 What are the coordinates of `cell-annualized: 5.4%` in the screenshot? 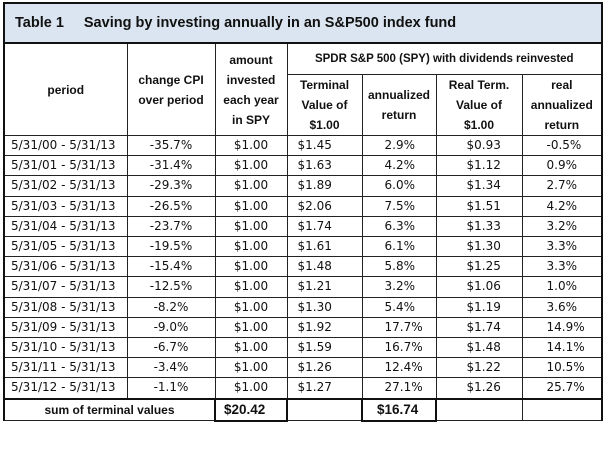 It's located at (399, 307).